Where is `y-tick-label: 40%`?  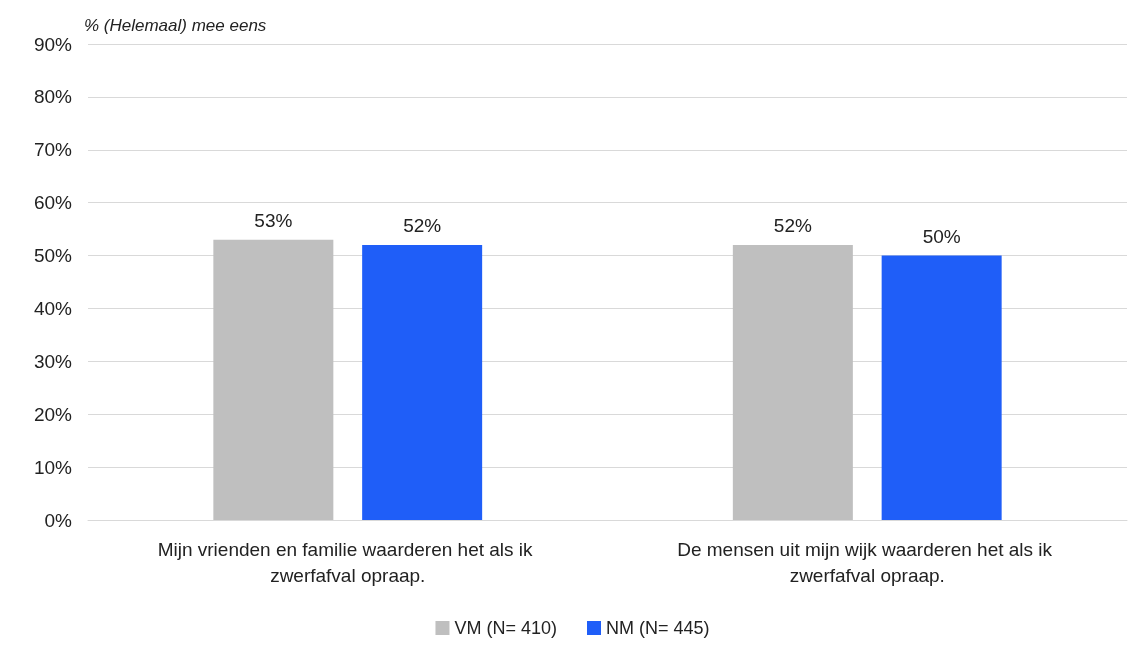 y-tick-label: 40% is located at coordinates (53, 308).